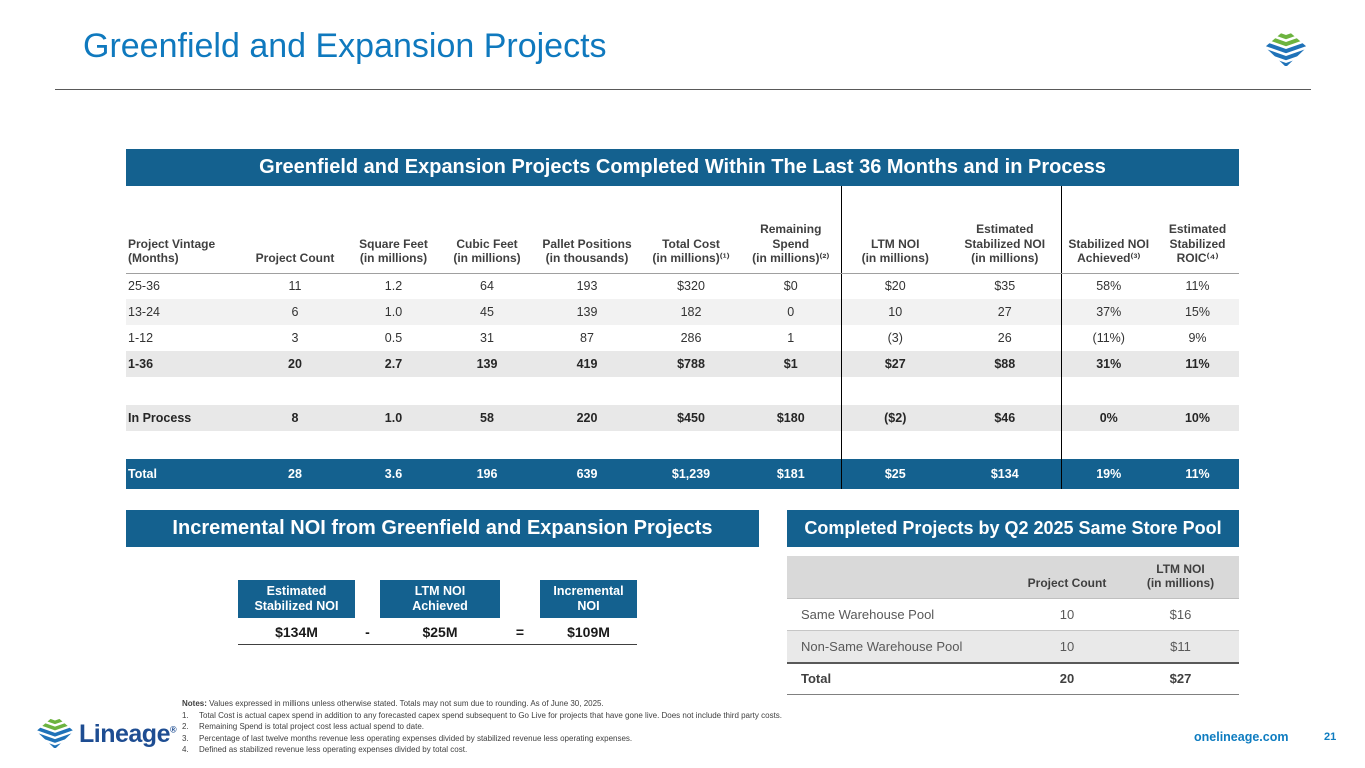 The height and width of the screenshot is (768, 1365). Describe the element at coordinates (141, 338) in the screenshot. I see `cell: 1-12` at that location.